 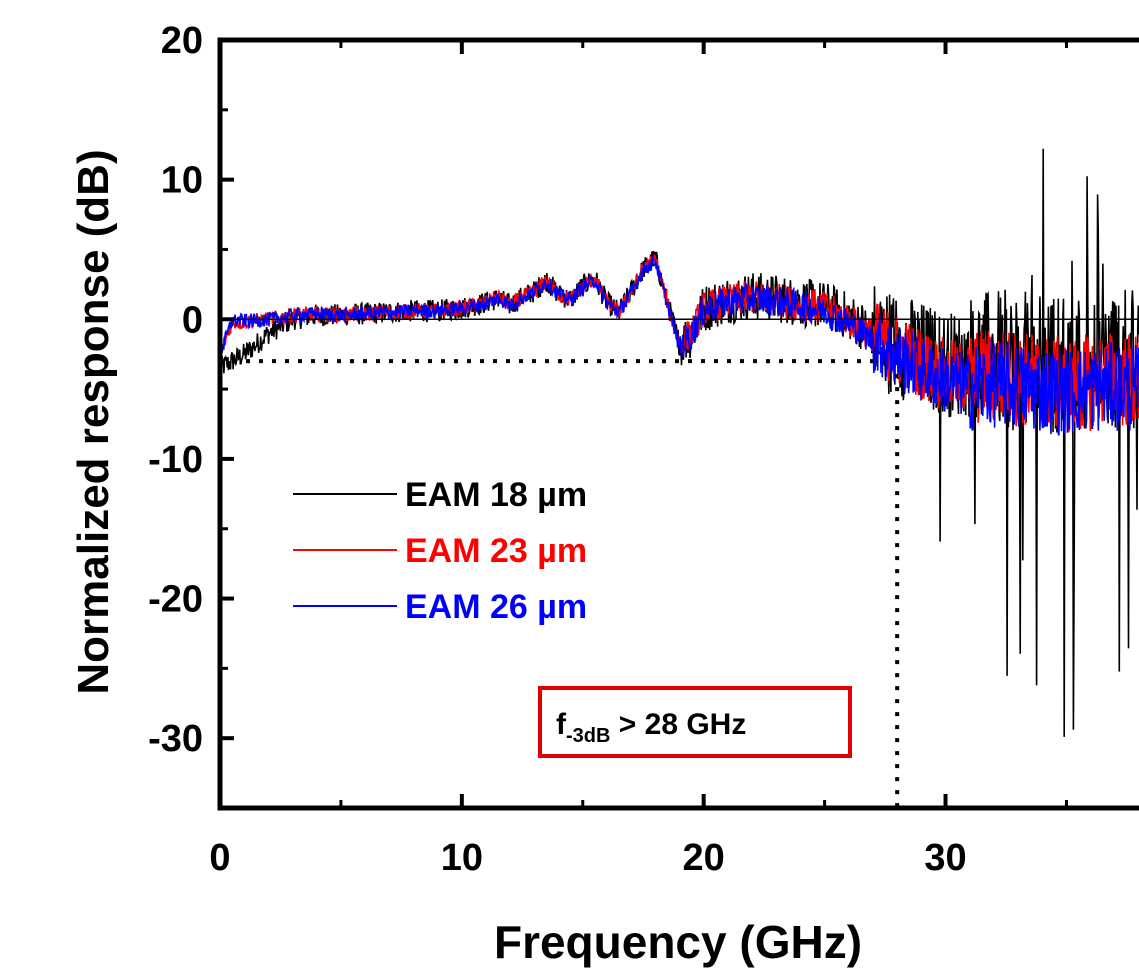 I want to click on annotation-border, so click(x=695, y=722).